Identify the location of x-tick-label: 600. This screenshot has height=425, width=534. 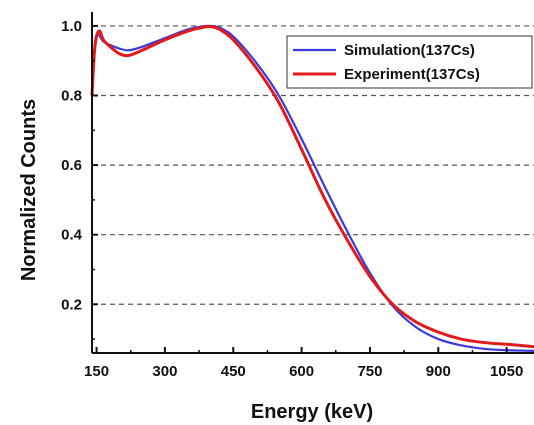
(301, 371).